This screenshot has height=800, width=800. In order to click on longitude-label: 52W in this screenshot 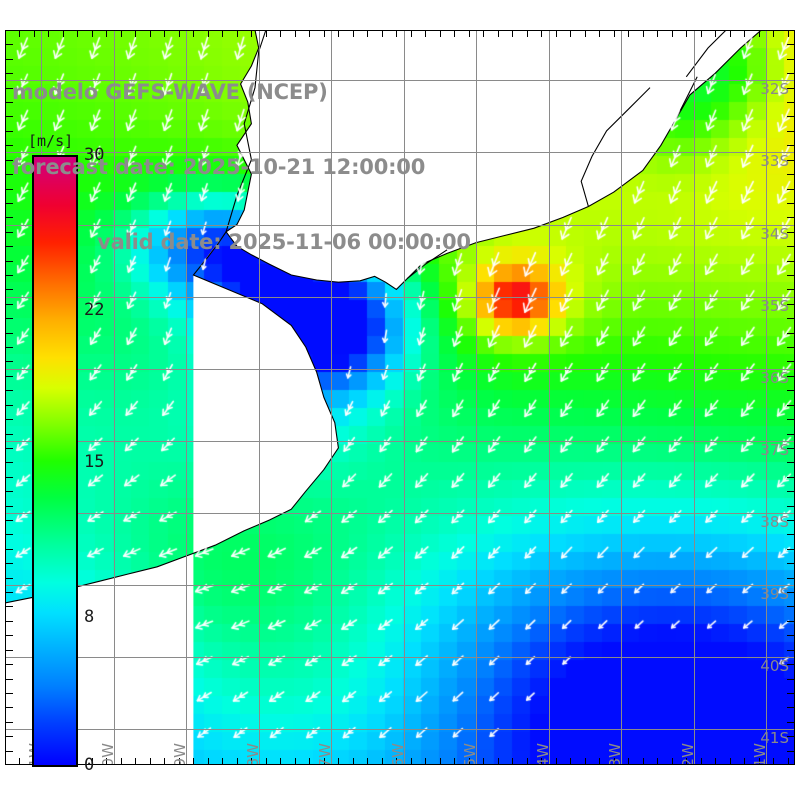, I will do `click(688, 754)`.